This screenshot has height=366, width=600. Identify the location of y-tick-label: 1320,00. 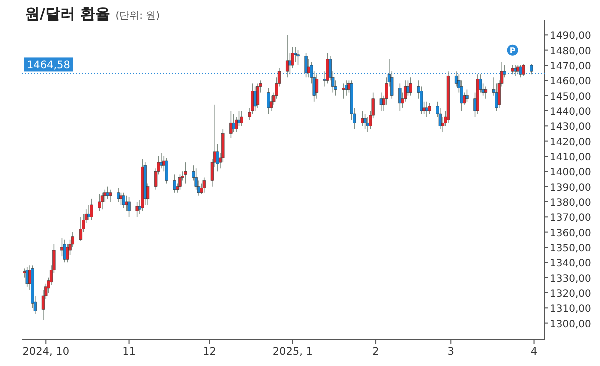
(571, 294).